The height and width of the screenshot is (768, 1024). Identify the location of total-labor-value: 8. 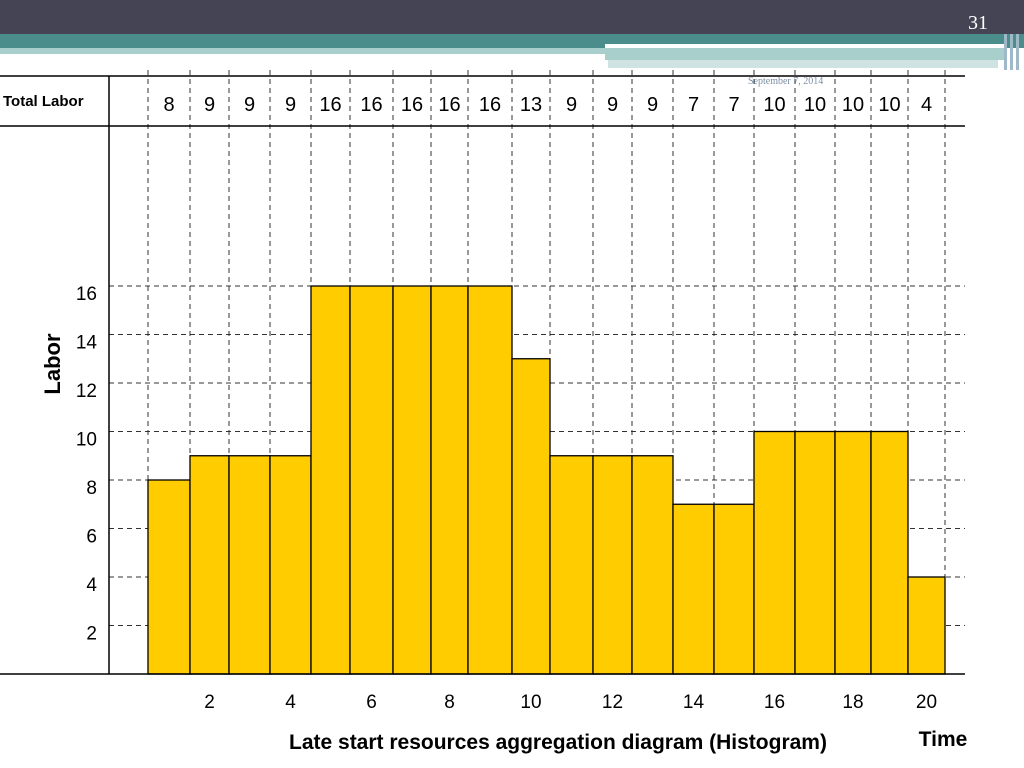
(168, 105).